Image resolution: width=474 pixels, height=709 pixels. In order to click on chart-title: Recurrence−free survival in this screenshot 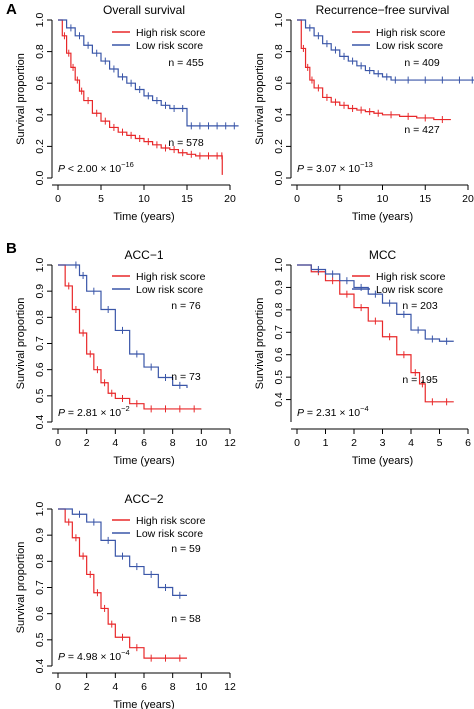, I will do `click(383, 10)`.